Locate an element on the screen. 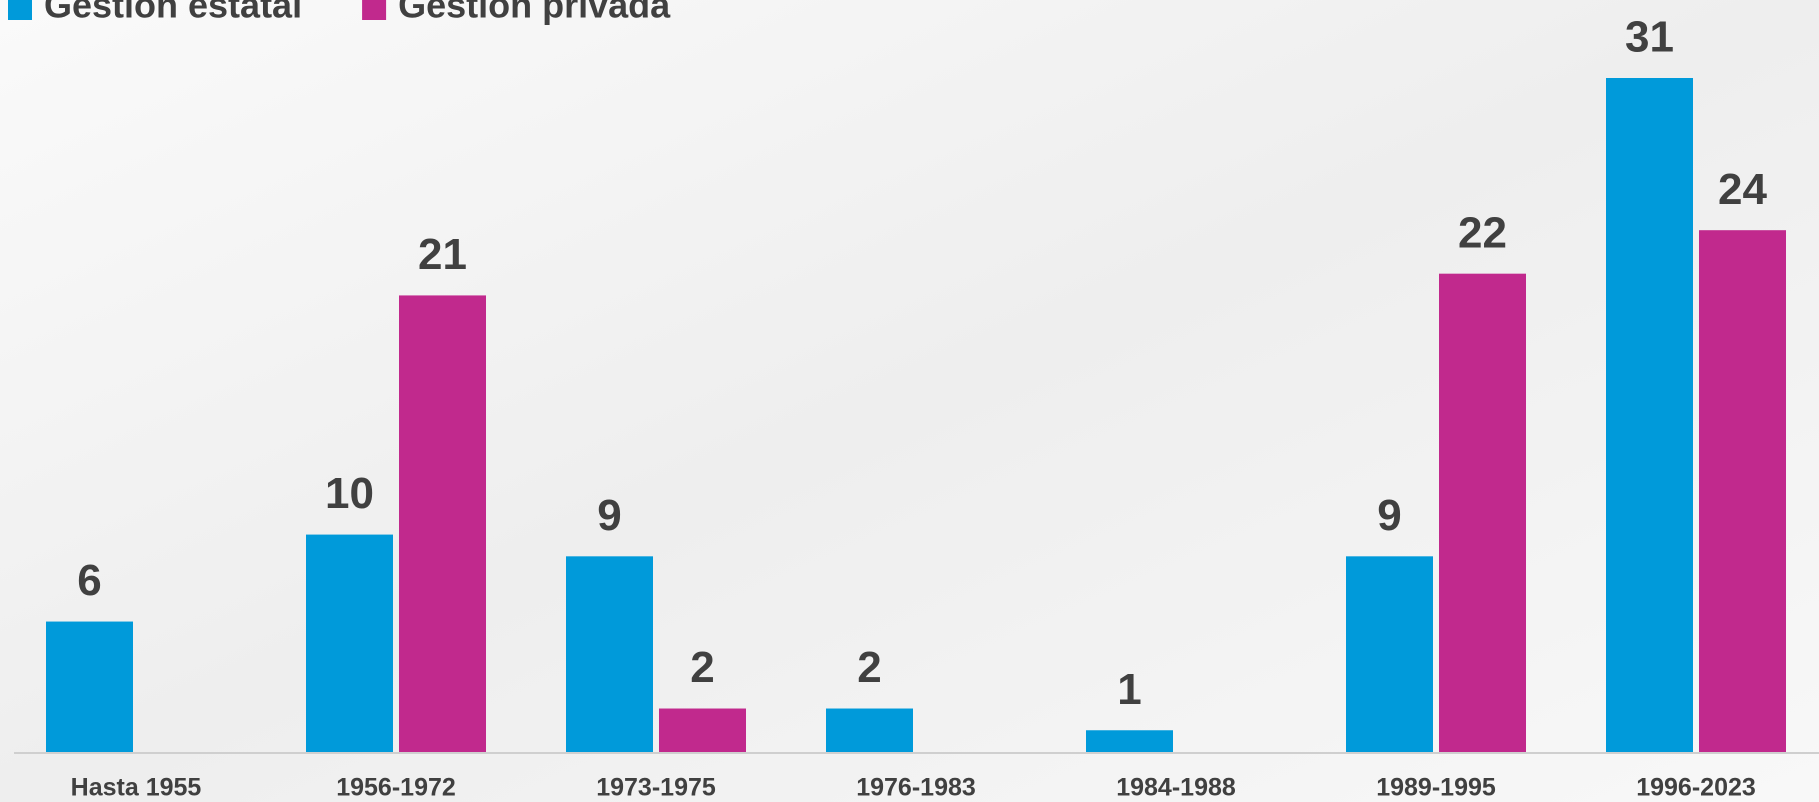 The image size is (1819, 802). value-label: 1 is located at coordinates (1129, 689).